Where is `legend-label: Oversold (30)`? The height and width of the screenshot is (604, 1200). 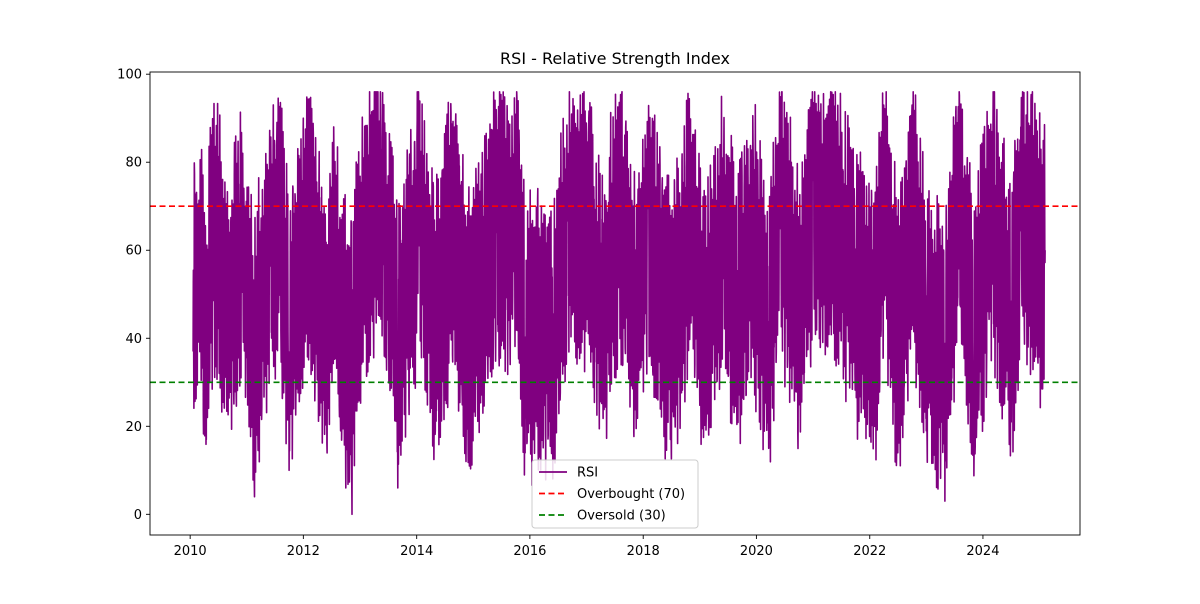
legend-label: Oversold (30) is located at coordinates (621, 516).